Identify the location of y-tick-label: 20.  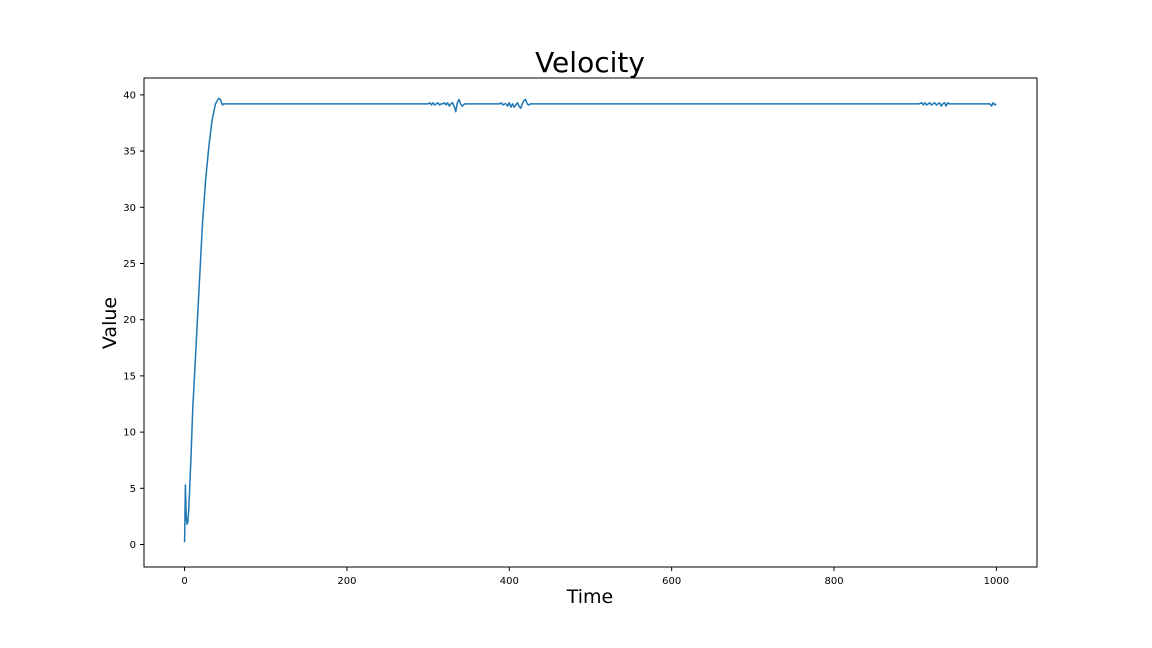
(129, 320).